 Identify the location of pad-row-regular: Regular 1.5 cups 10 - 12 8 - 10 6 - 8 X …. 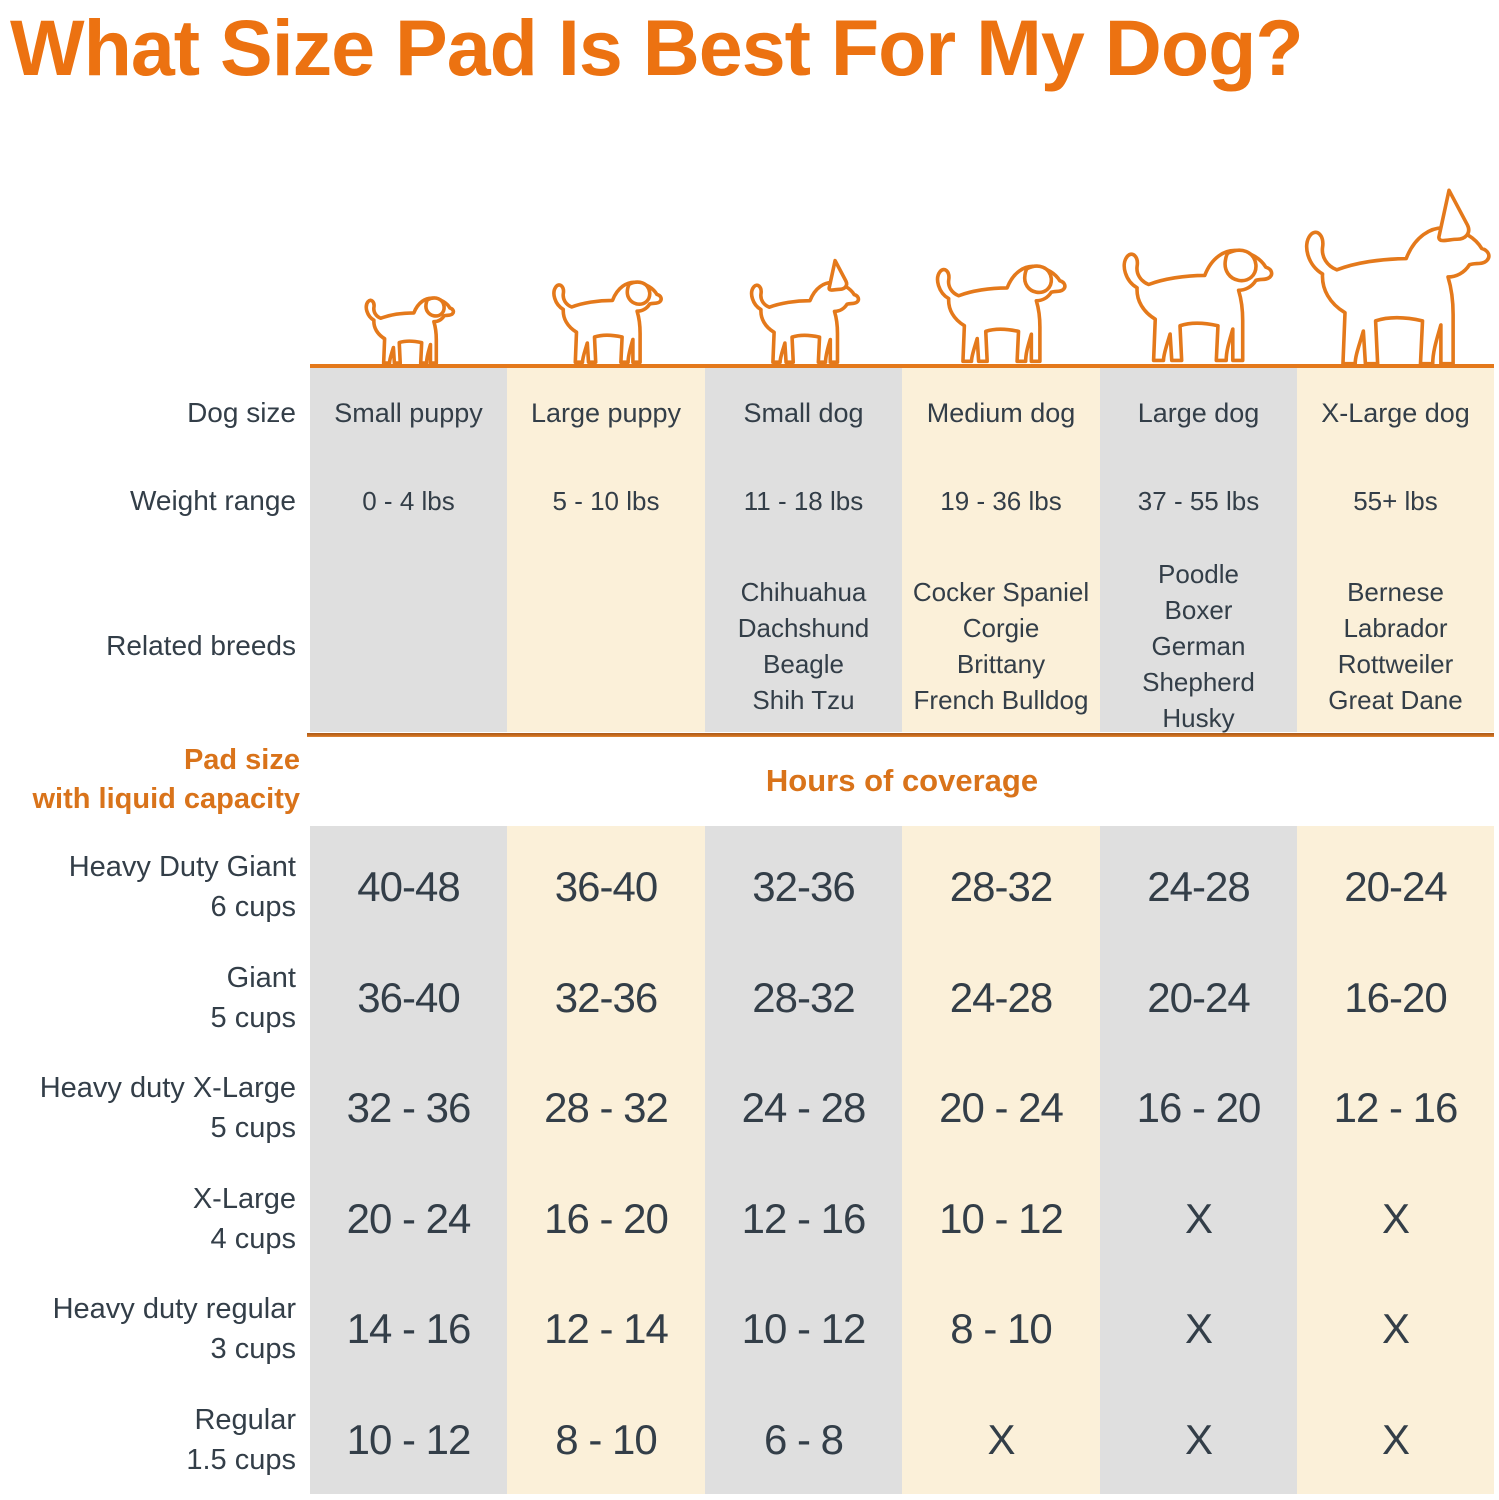
(747, 1440).